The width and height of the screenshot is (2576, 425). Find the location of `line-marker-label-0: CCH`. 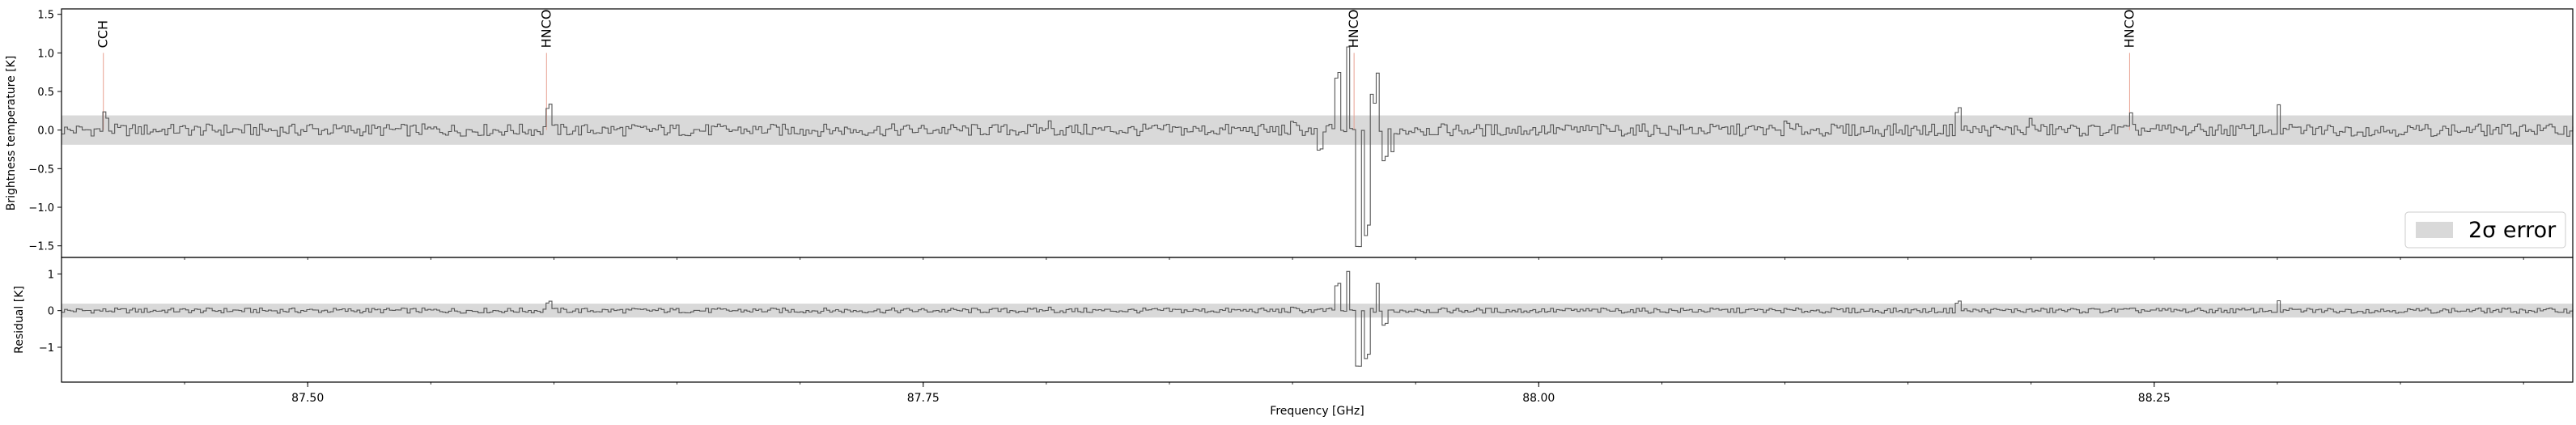

line-marker-label-0: CCH is located at coordinates (103, 34).